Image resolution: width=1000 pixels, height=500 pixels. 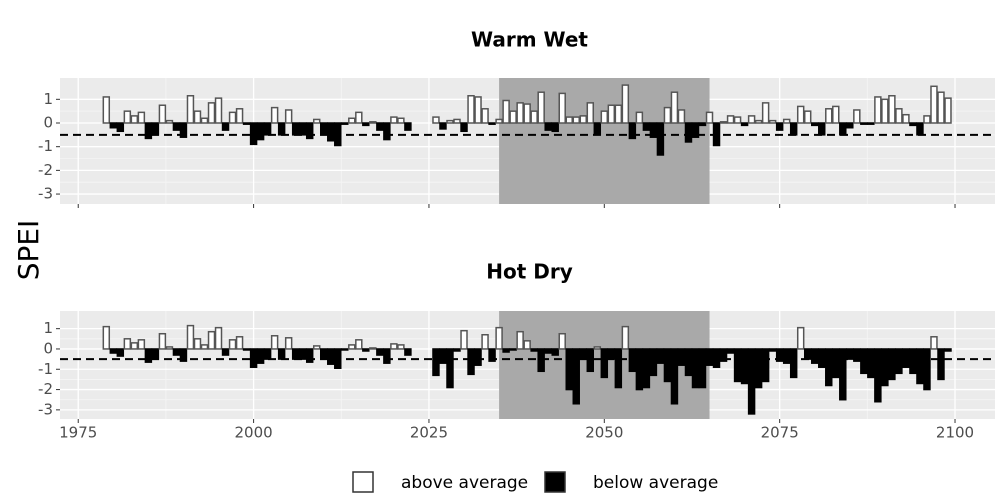 I want to click on legend-label: below average, so click(x=655, y=483).